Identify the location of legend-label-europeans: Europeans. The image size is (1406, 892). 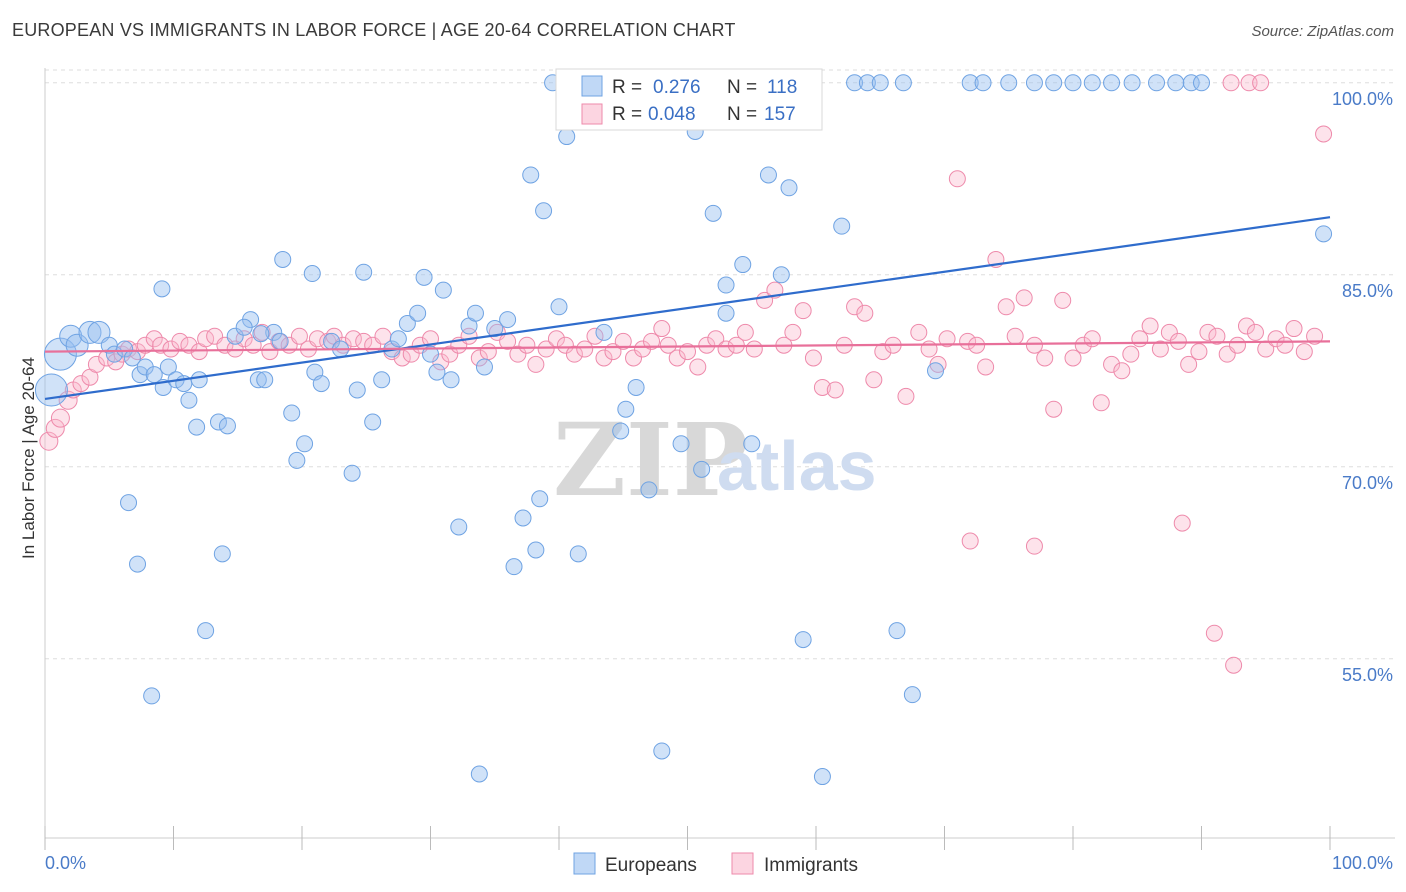
(651, 865).